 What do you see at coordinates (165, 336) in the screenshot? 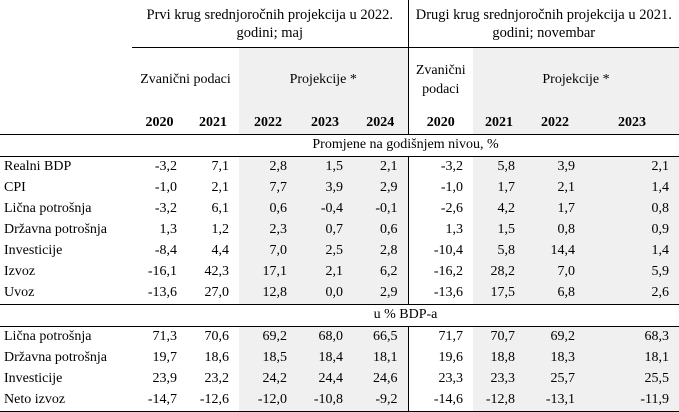
I see `cell: 71,3` at bounding box center [165, 336].